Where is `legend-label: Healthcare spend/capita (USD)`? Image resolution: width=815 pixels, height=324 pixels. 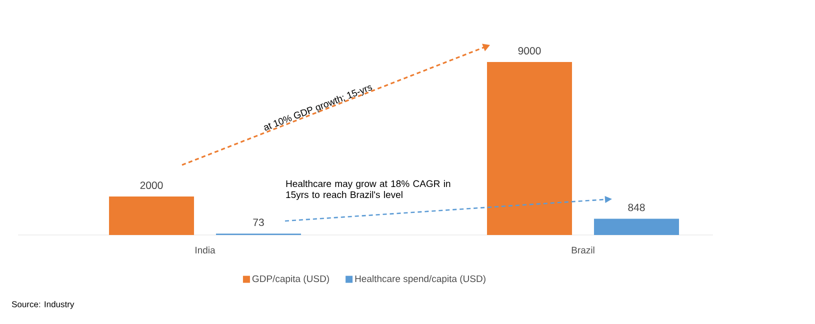
legend-label: Healthcare spend/capita (USD) is located at coordinates (420, 279).